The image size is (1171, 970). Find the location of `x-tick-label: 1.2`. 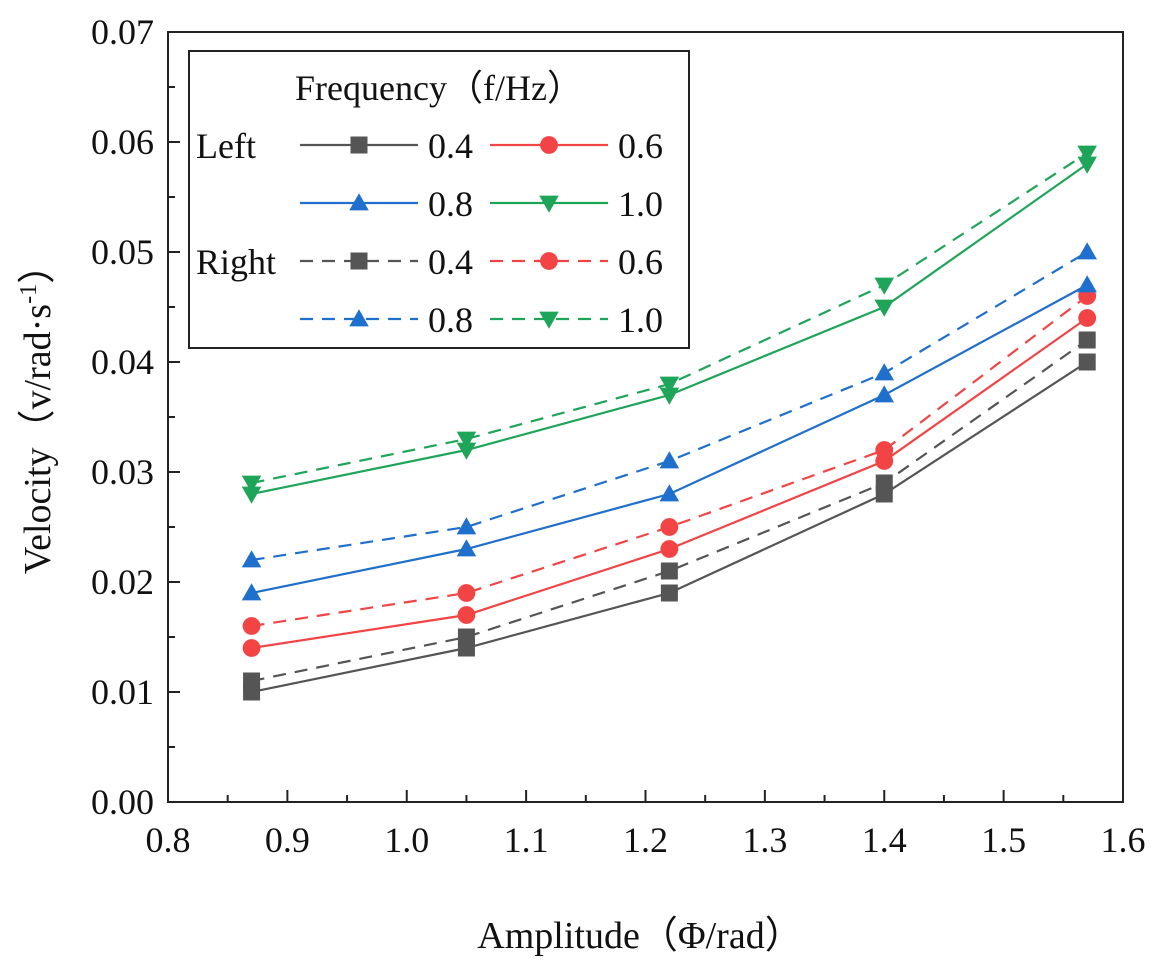

x-tick-label: 1.2 is located at coordinates (645, 840).